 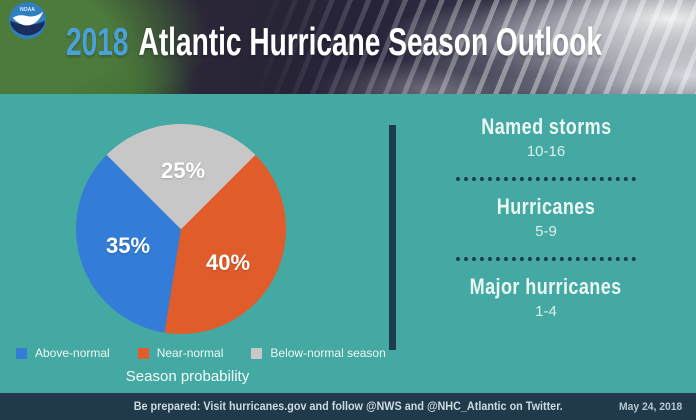 I want to click on noaa-logo-text: NOAA, so click(x=27, y=10).